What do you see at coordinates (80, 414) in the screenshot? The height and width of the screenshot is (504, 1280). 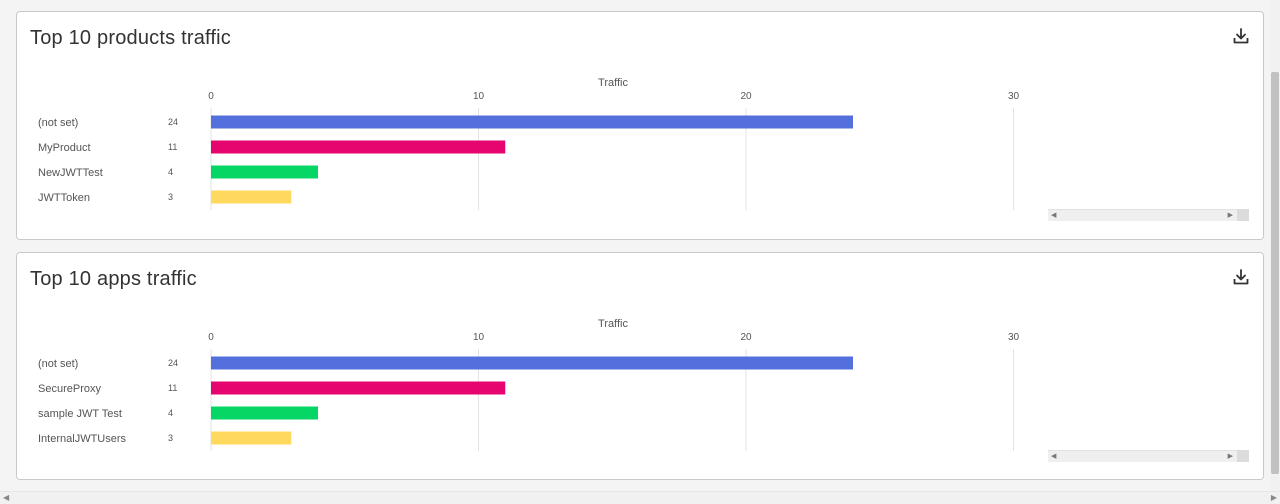 I see `category-label: sample JWT Test` at bounding box center [80, 414].